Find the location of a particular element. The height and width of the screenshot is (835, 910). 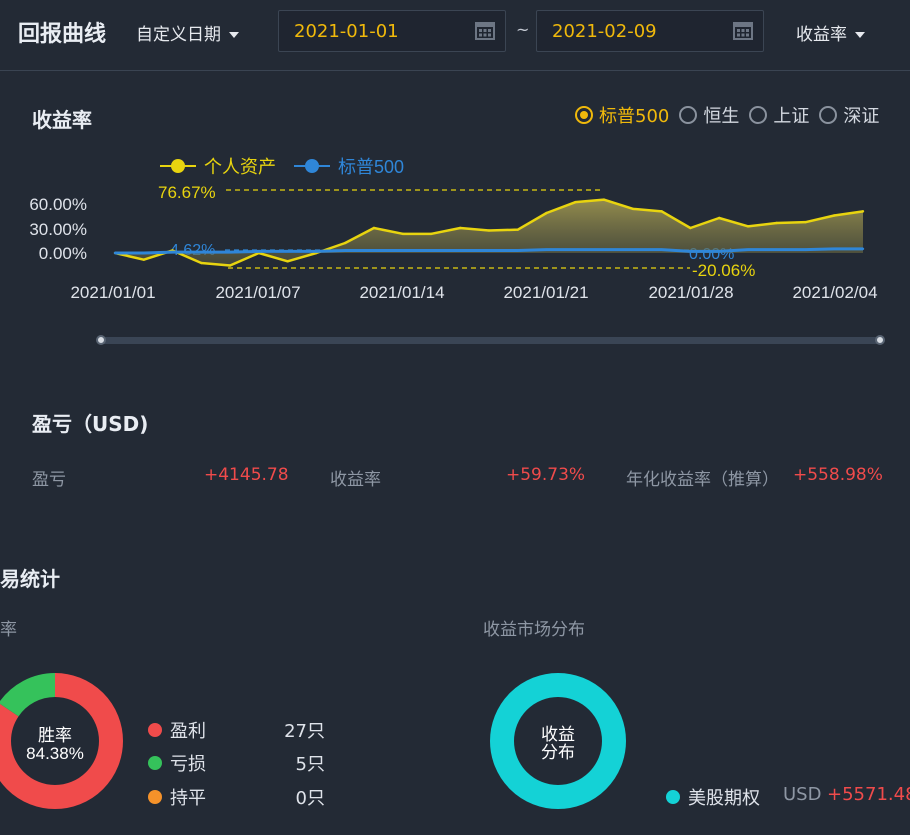

metric-select: 收益率 is located at coordinates (830, 32).